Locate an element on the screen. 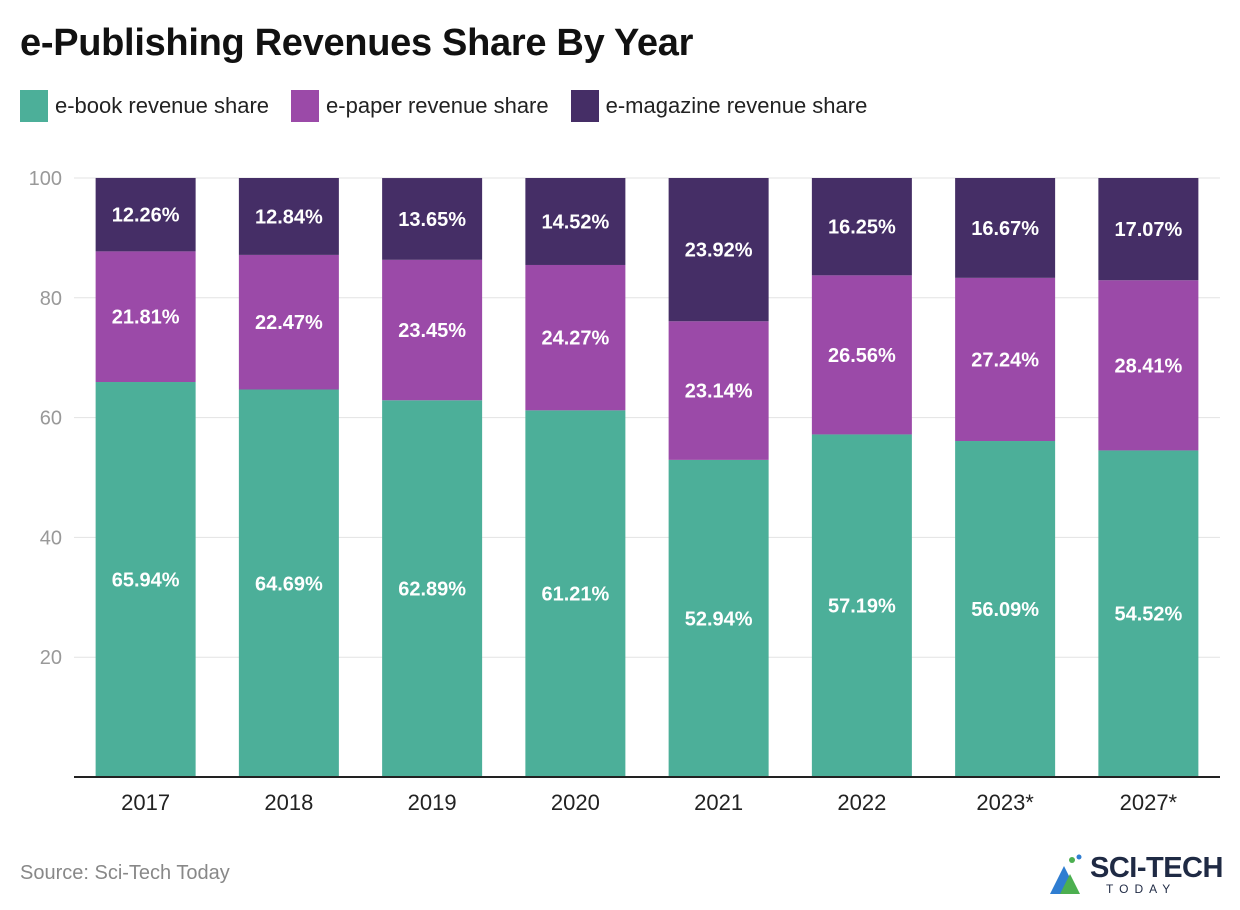 The image size is (1240, 910). data-label: 23.14% is located at coordinates (719, 392).